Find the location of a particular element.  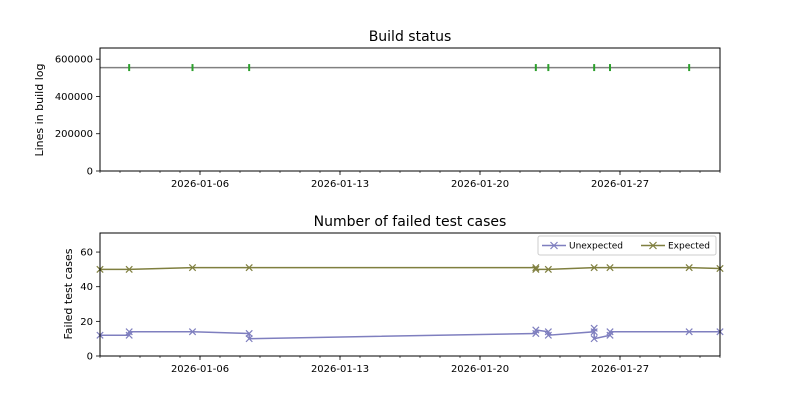

legend: Unexpected Expected is located at coordinates (627, 245).